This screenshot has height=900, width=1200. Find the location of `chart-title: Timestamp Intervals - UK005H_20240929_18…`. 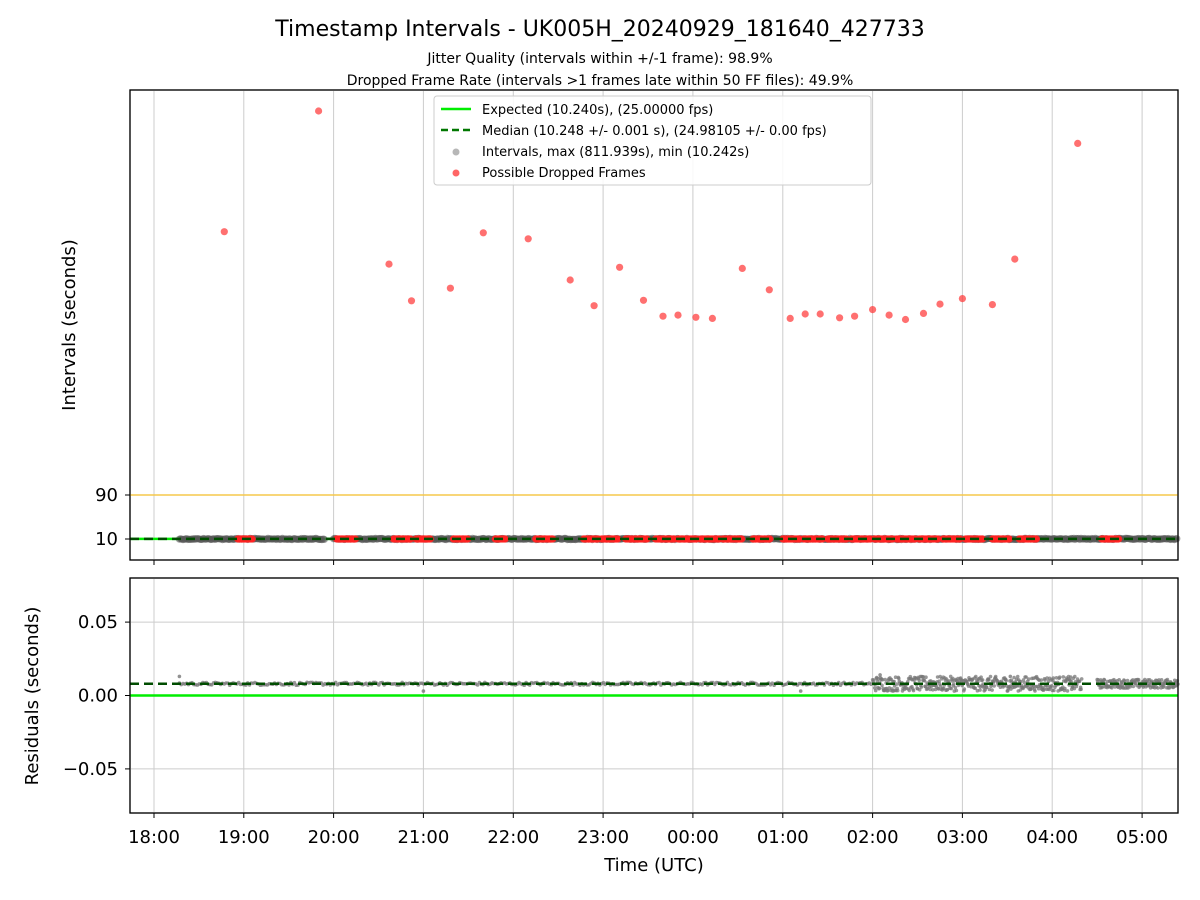

chart-title: Timestamp Intervals - UK005H_20240929_18… is located at coordinates (599, 29).